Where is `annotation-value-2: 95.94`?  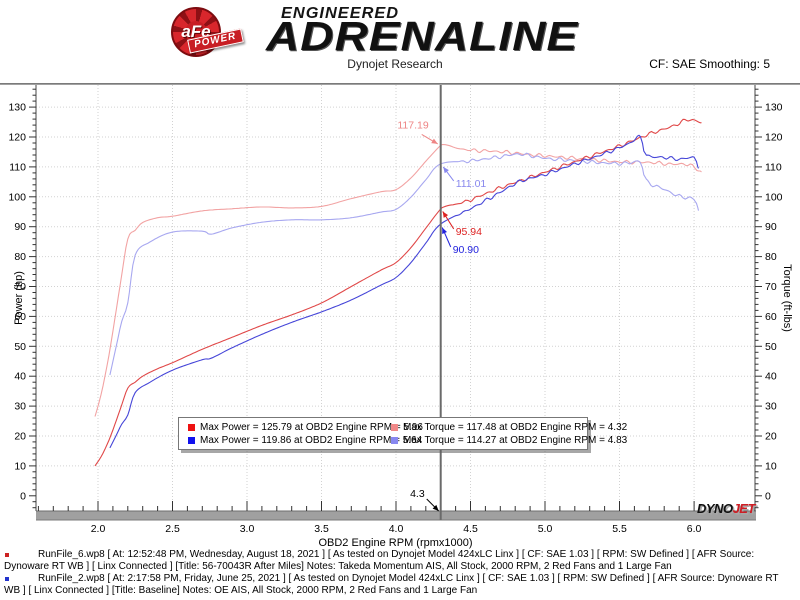
annotation-value-2: 95.94 is located at coordinates (469, 232).